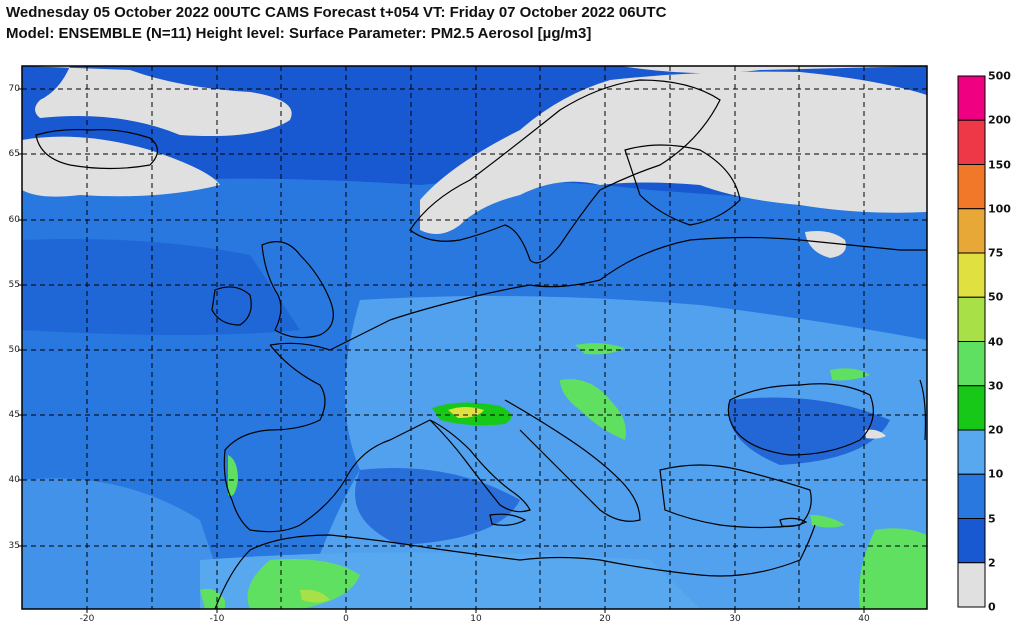 Image resolution: width=1024 pixels, height=641 pixels. What do you see at coordinates (217, 619) in the screenshot?
I see `lon-label-minus10: -10` at bounding box center [217, 619].